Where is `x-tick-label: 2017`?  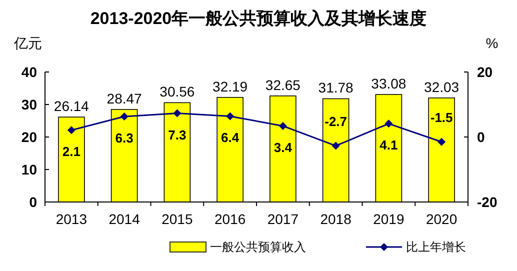
x-tick-label: 2017 is located at coordinates (283, 219).